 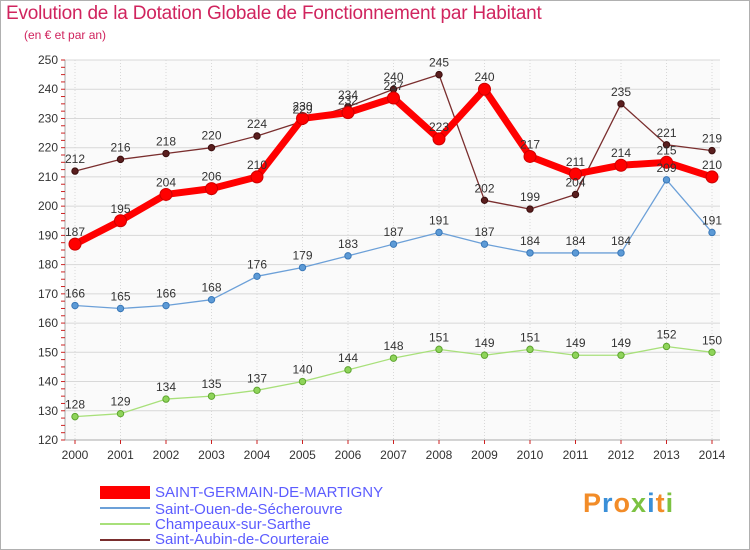 I want to click on x-tick-label: 2013, so click(x=666, y=455).